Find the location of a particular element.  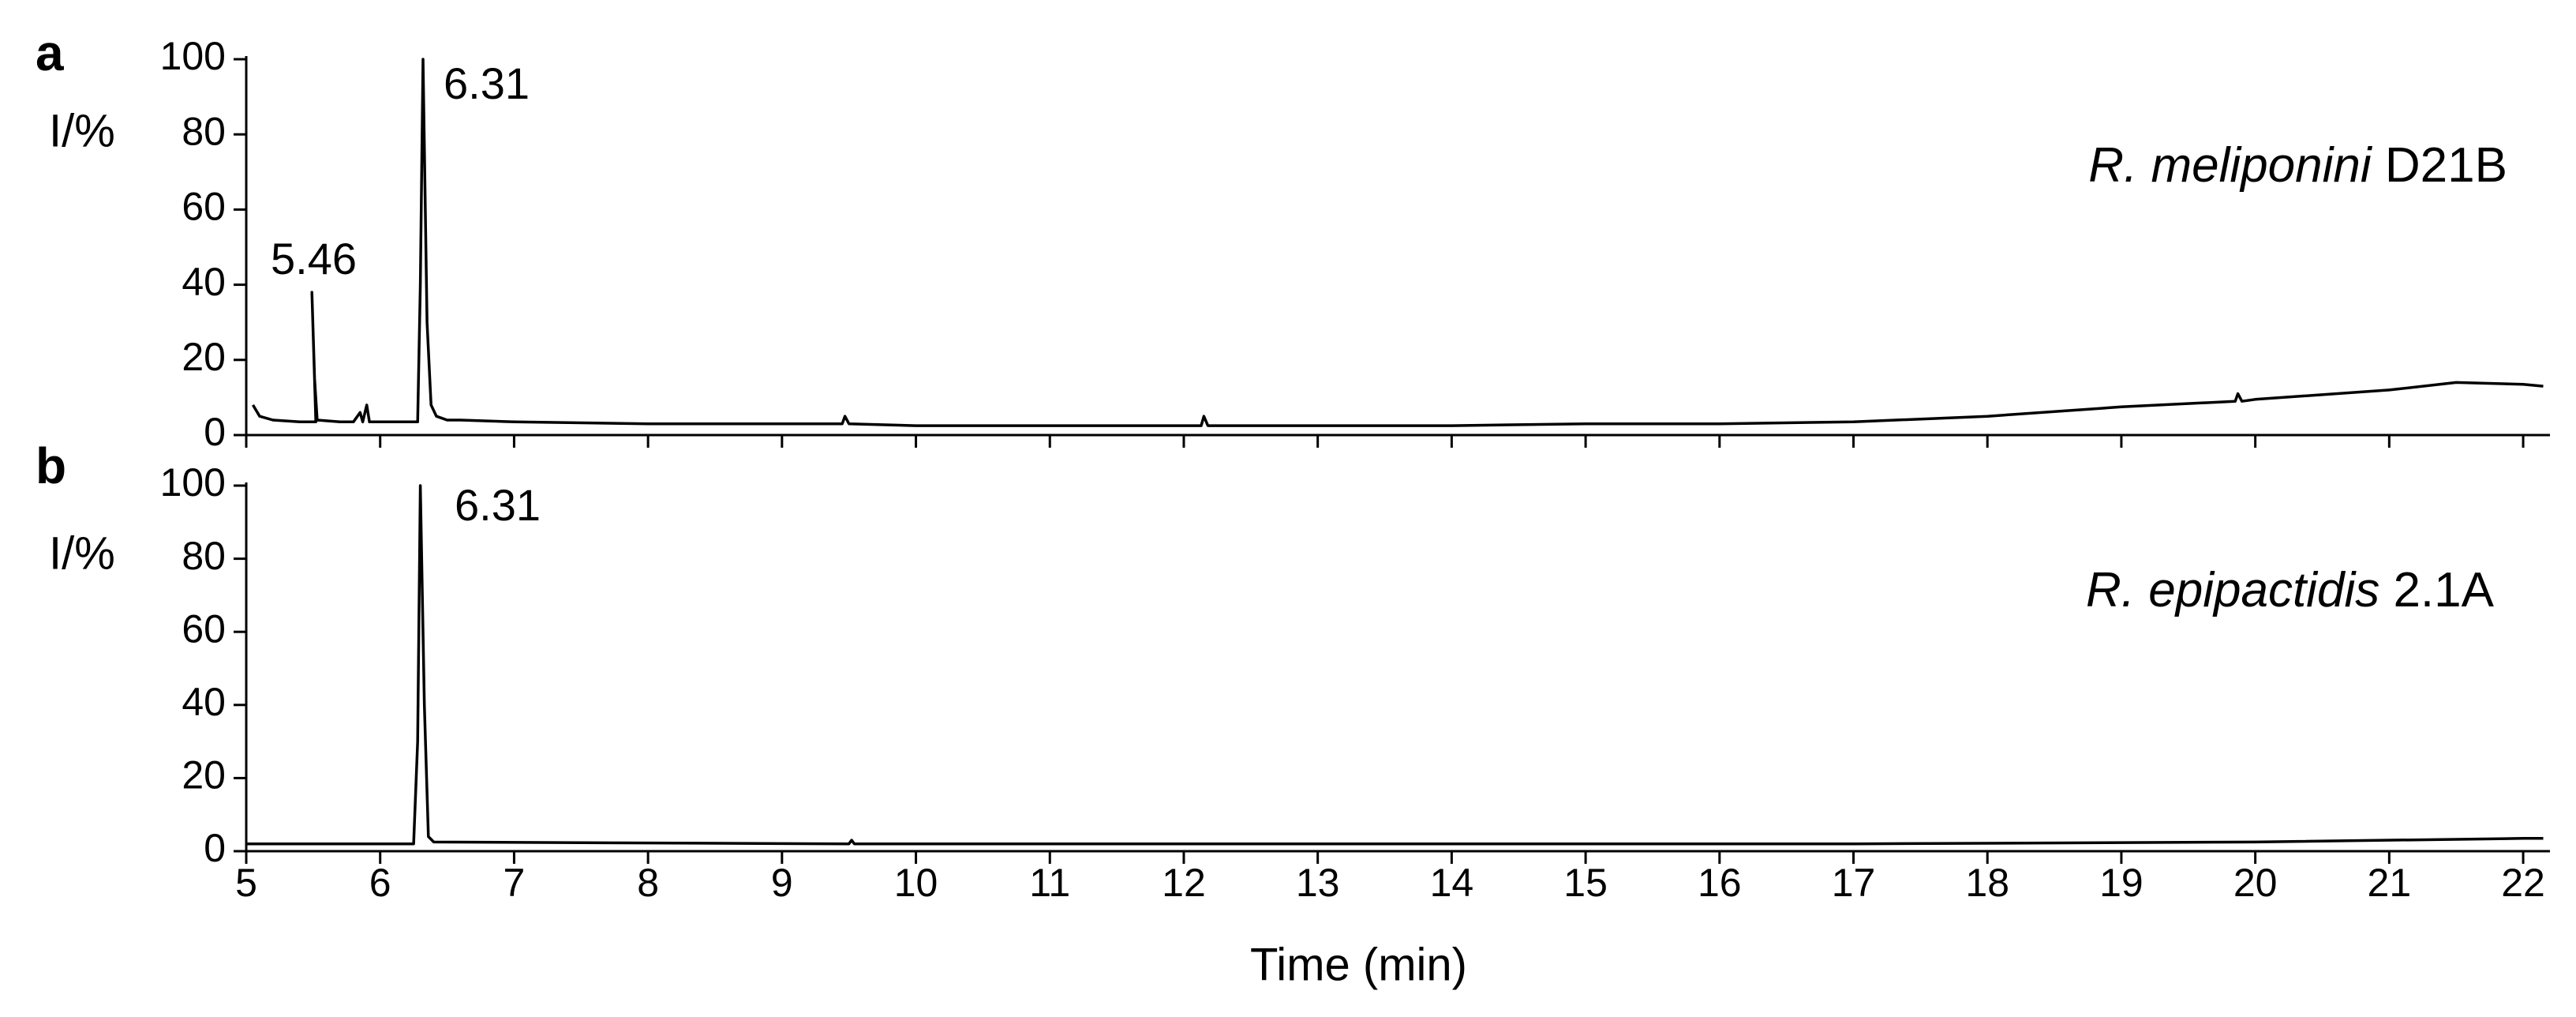

x-tick-label: 16 is located at coordinates (1720, 883).